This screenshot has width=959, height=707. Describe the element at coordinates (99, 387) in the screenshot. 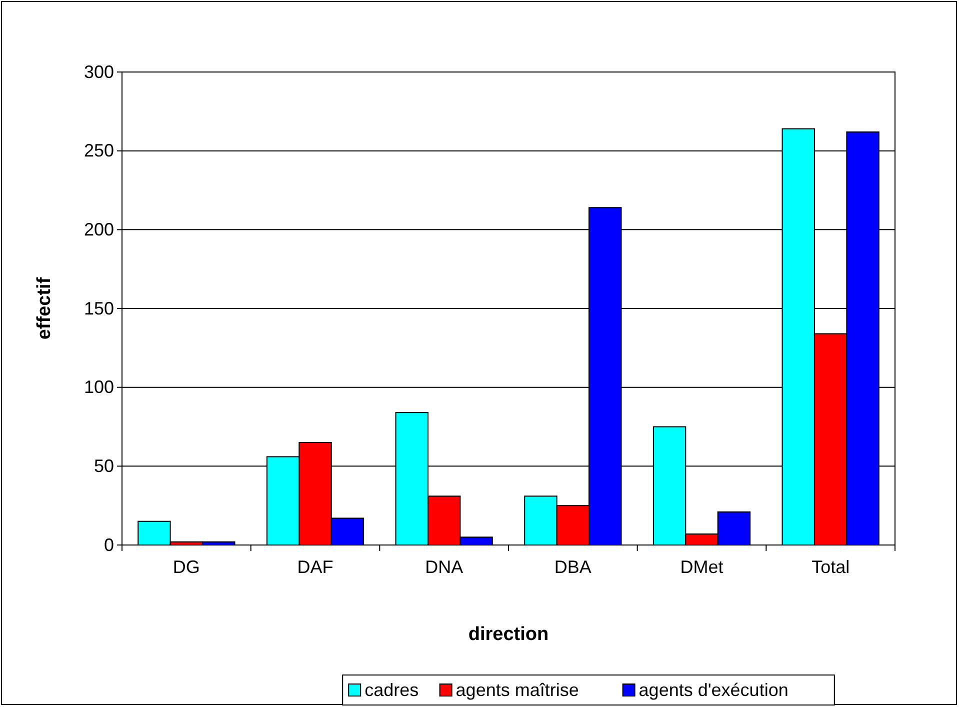

I see `y-tick-label: 100` at that location.